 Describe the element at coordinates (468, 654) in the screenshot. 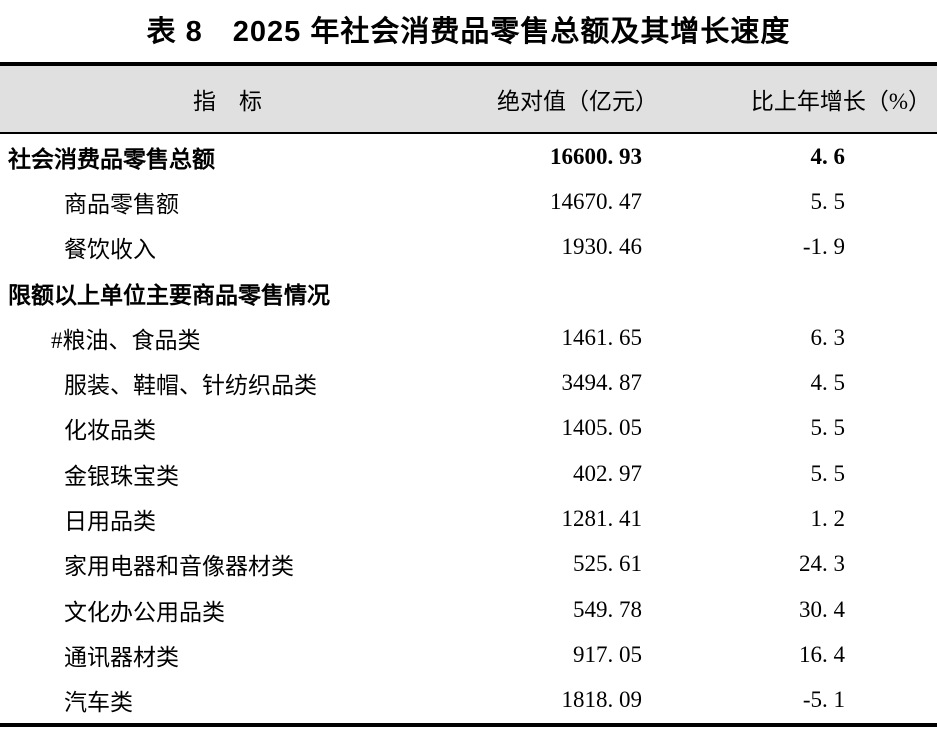

I see `table-row-communication-equipment: 通讯器材类 917. 05 16. 4` at that location.